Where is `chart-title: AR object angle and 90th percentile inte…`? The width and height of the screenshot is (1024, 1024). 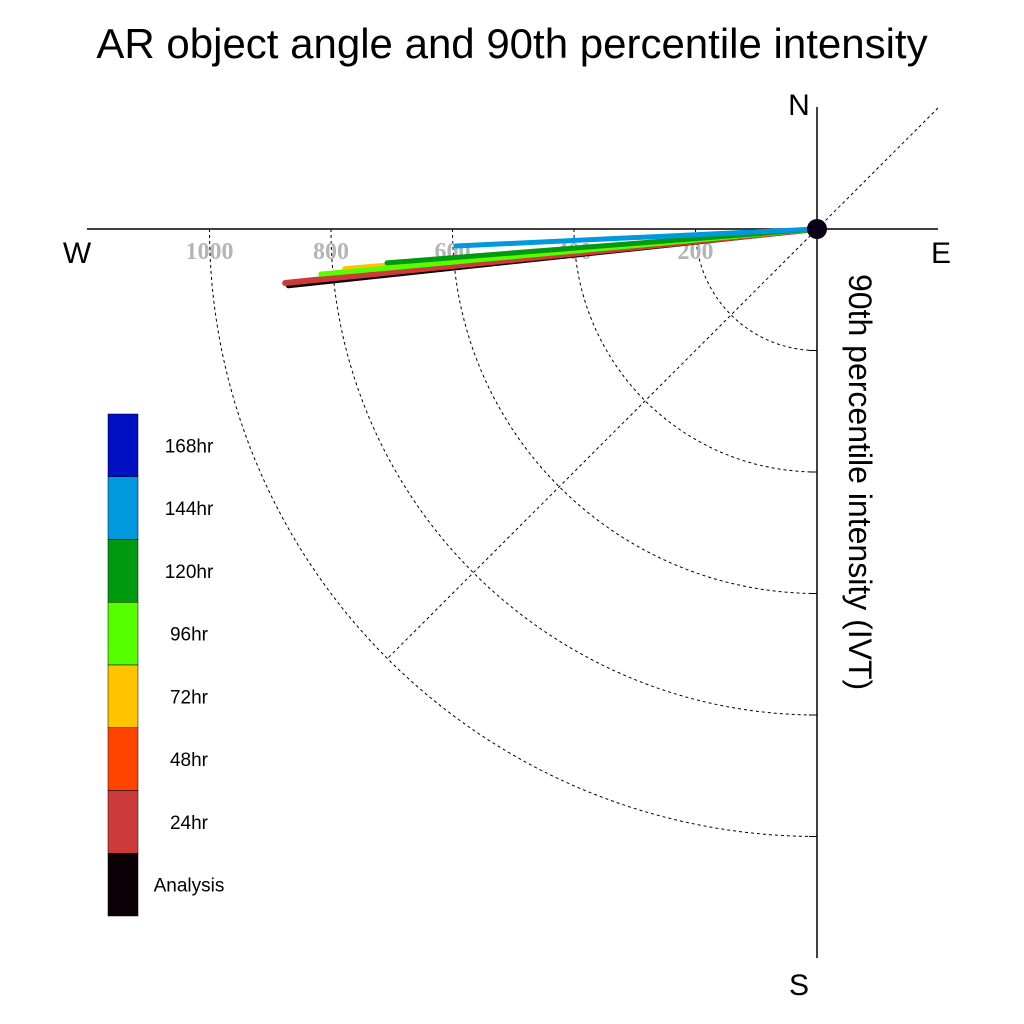 chart-title: AR object angle and 90th percentile inte… is located at coordinates (511, 43).